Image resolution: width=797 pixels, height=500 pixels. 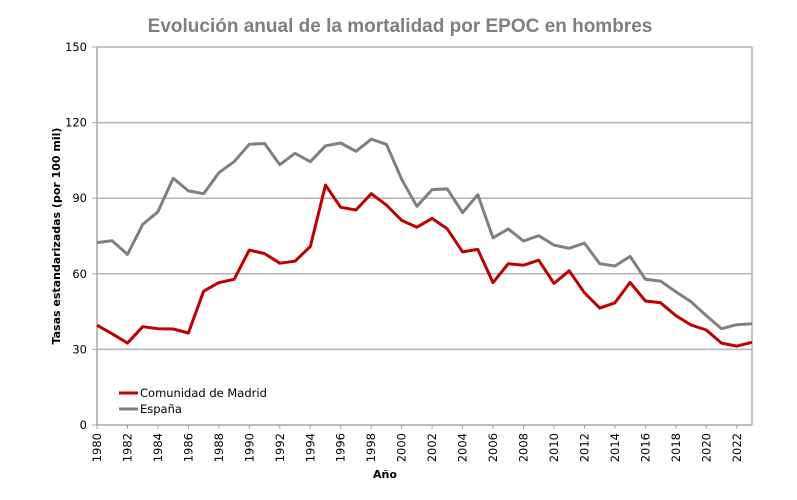 What do you see at coordinates (76, 123) in the screenshot?
I see `y-tick-label: 120` at bounding box center [76, 123].